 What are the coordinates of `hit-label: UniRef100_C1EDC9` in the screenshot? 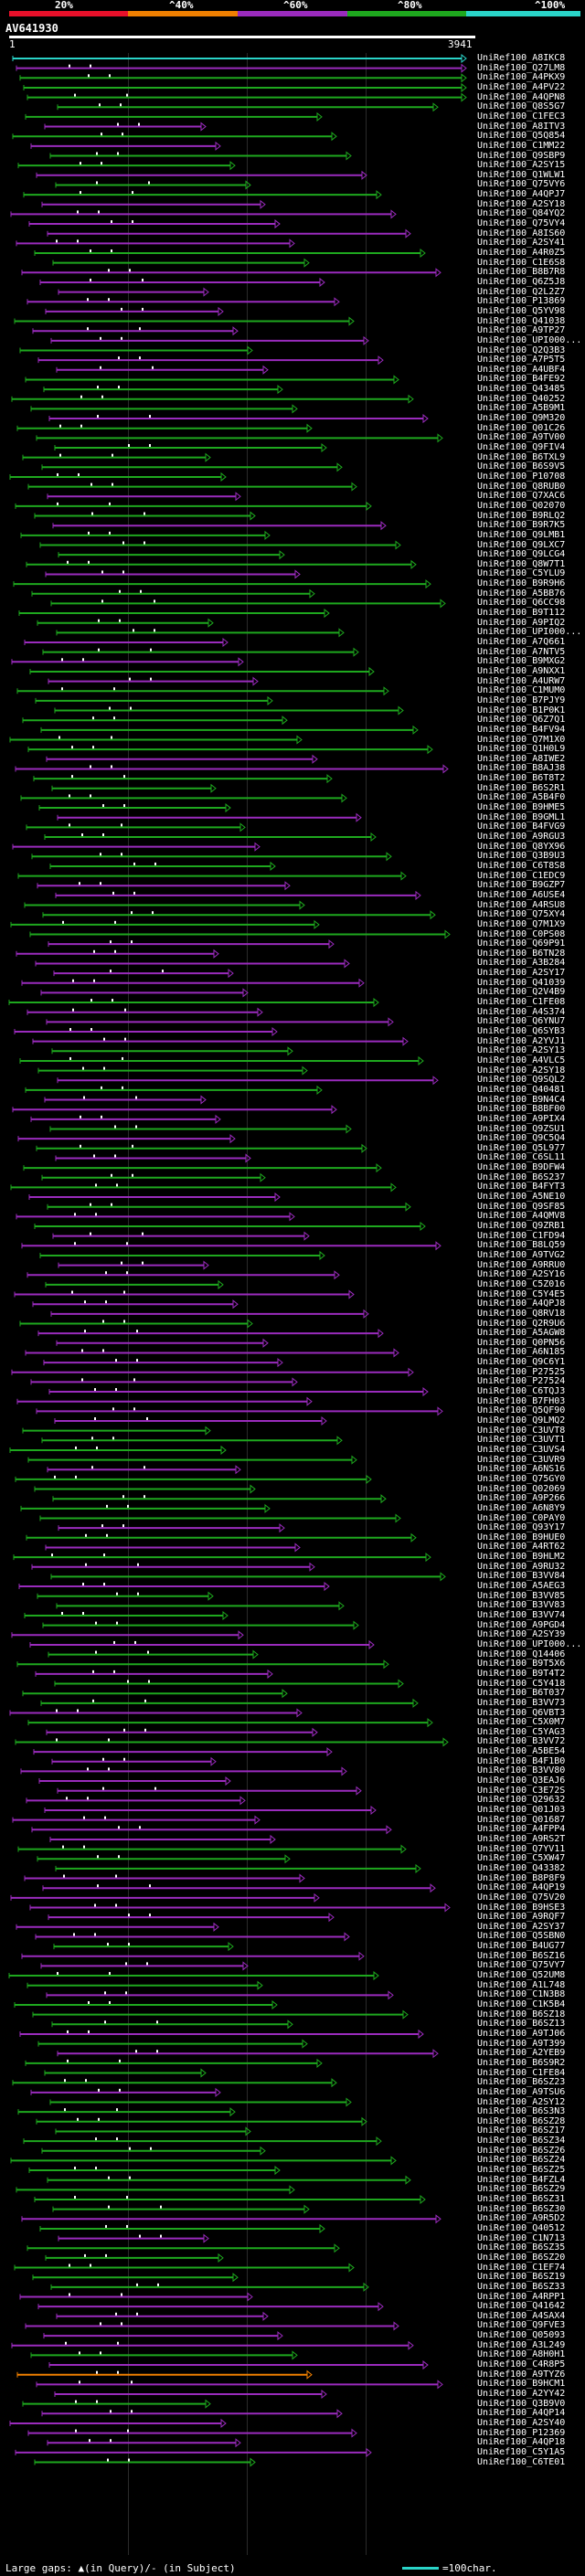 It's located at (521, 875).